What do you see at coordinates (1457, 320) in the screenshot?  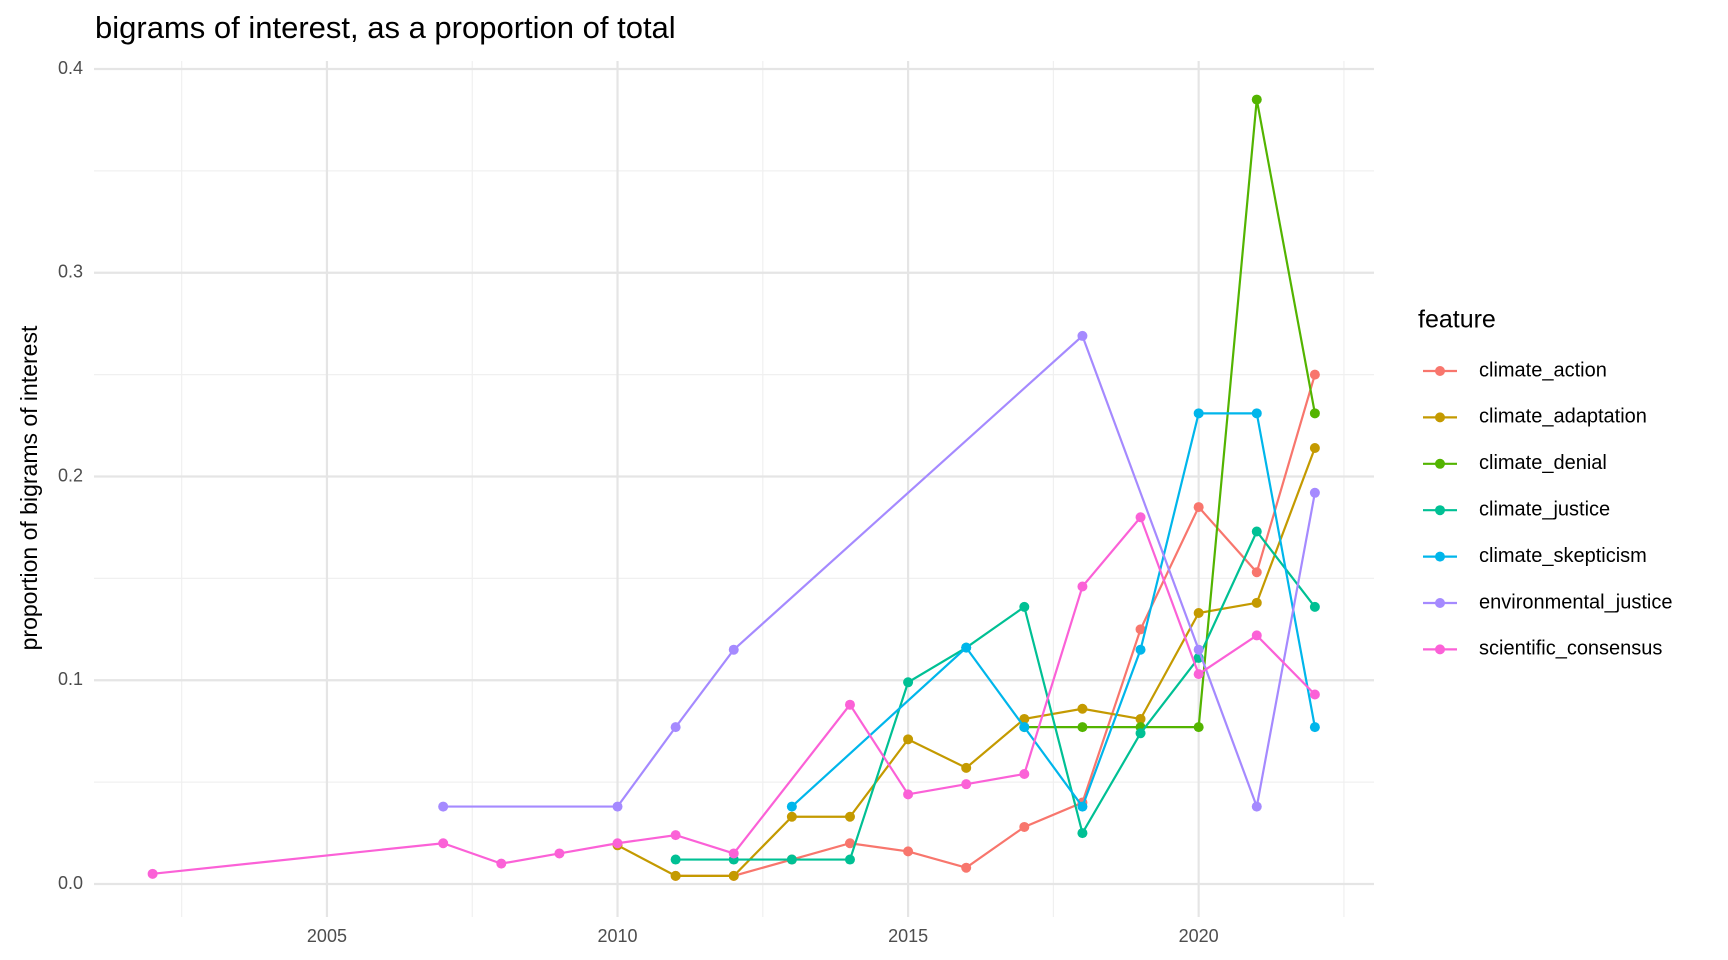 I see `legend-title: feature` at bounding box center [1457, 320].